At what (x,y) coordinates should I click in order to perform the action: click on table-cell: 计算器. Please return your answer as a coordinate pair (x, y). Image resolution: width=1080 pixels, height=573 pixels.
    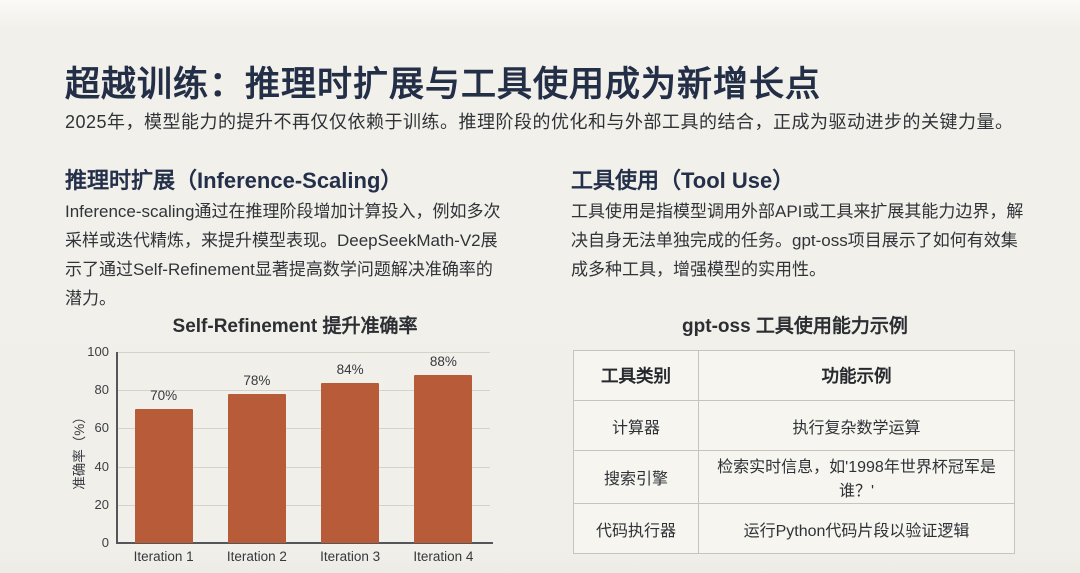
    Looking at the image, I should click on (636, 425).